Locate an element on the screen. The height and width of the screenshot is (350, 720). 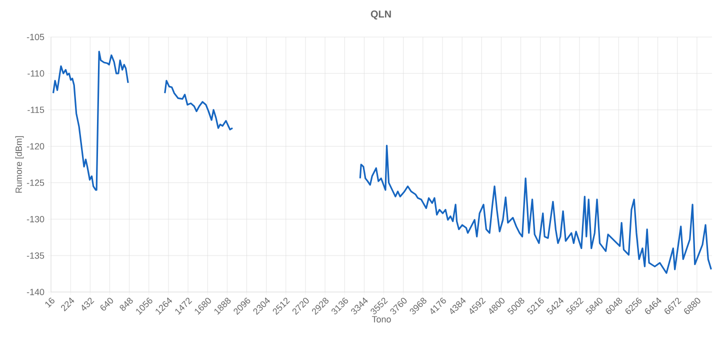
x-tick-label: 16 is located at coordinates (49, 303).